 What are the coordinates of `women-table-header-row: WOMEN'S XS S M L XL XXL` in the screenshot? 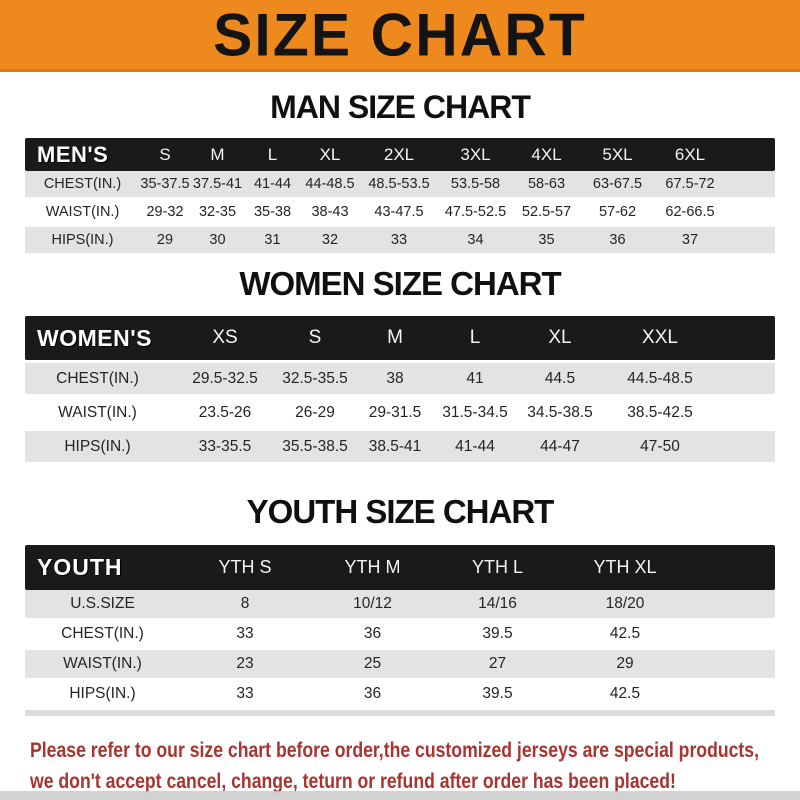 It's located at (400, 338).